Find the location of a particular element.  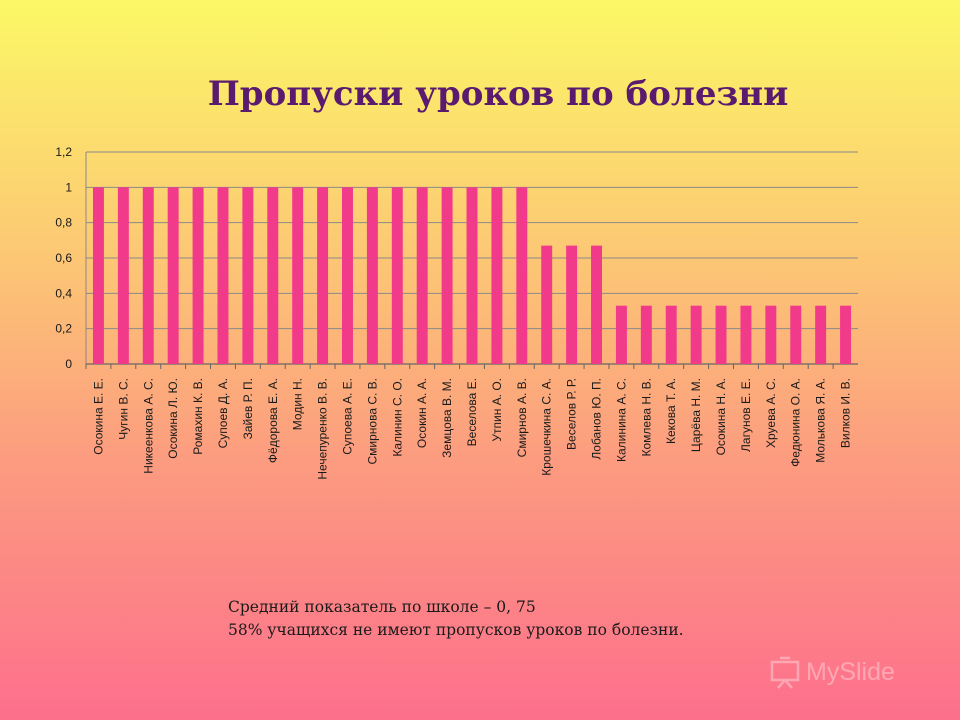

x-tick-label: Кекова Т. А. is located at coordinates (671, 411).